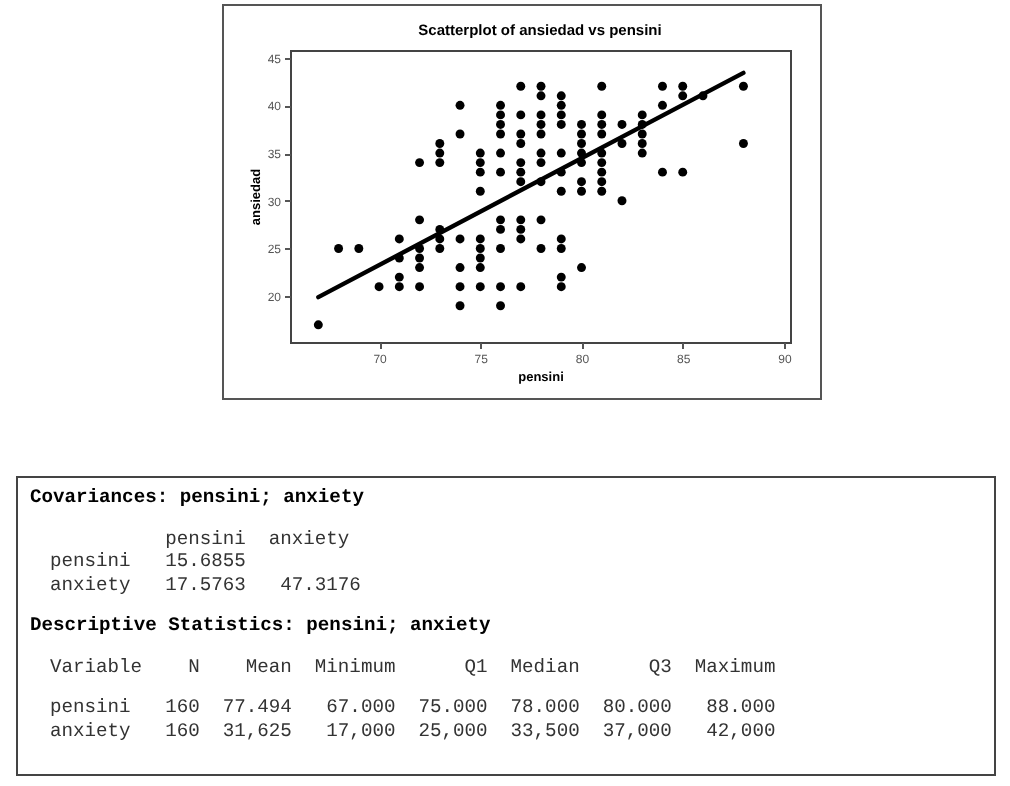 The image size is (1010, 786). I want to click on text: Descriptive Statistics: pensini; anxiety, so click(261, 625).